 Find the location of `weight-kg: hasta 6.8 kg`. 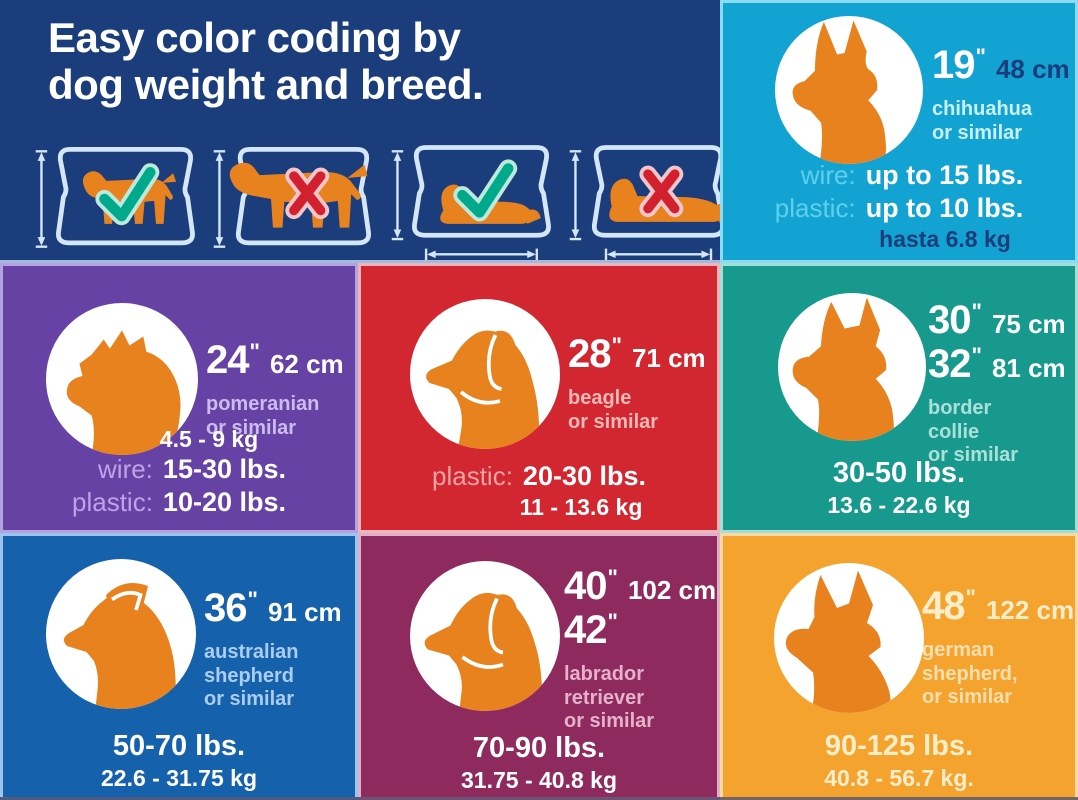

weight-kg: hasta 6.8 kg is located at coordinates (945, 238).